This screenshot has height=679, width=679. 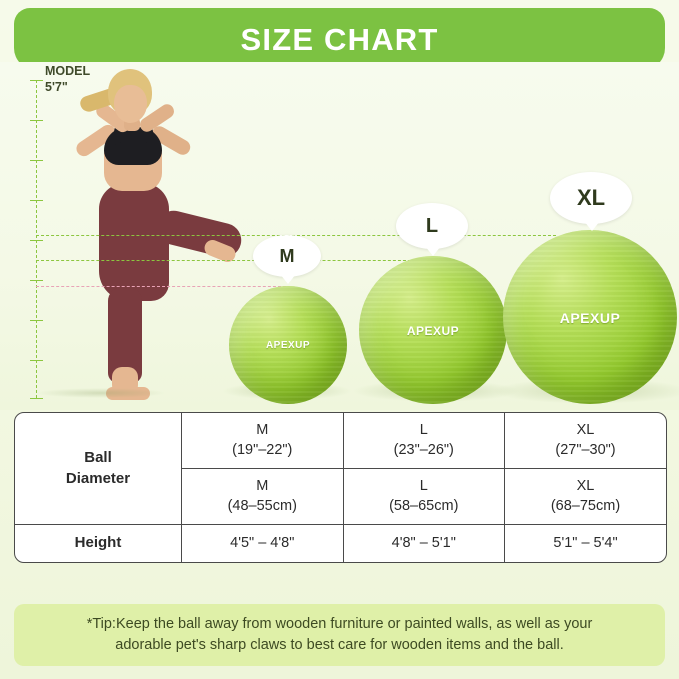 What do you see at coordinates (423, 543) in the screenshot?
I see `cell-height-l: 4'8" – 5'1"` at bounding box center [423, 543].